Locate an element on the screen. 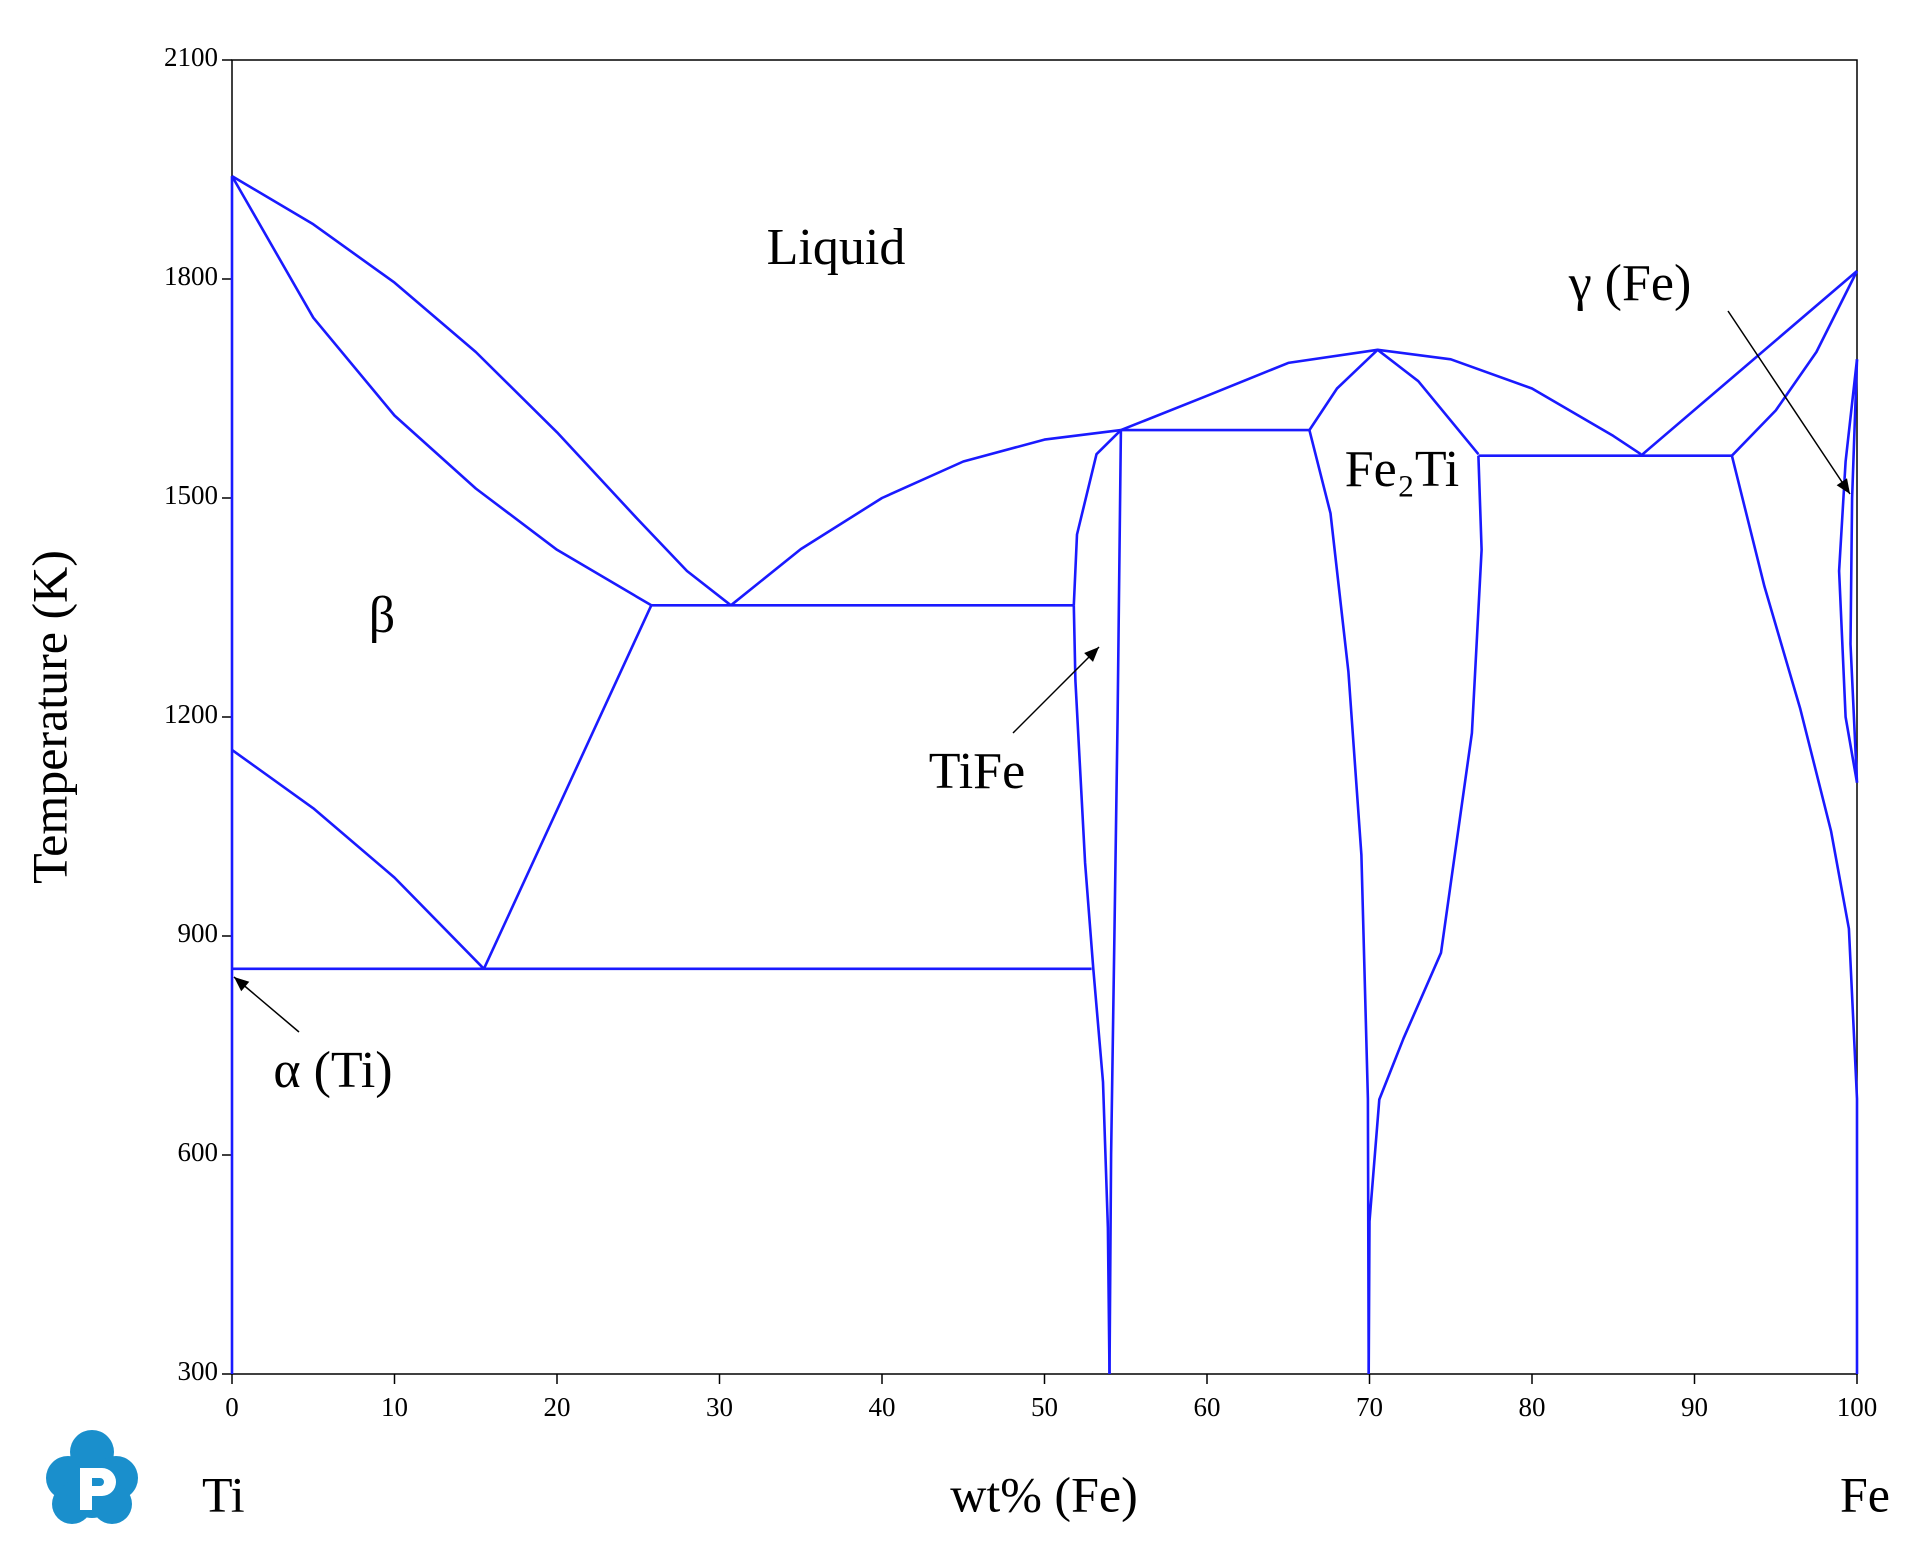  x-tick-label: 50 is located at coordinates (1044, 1407).